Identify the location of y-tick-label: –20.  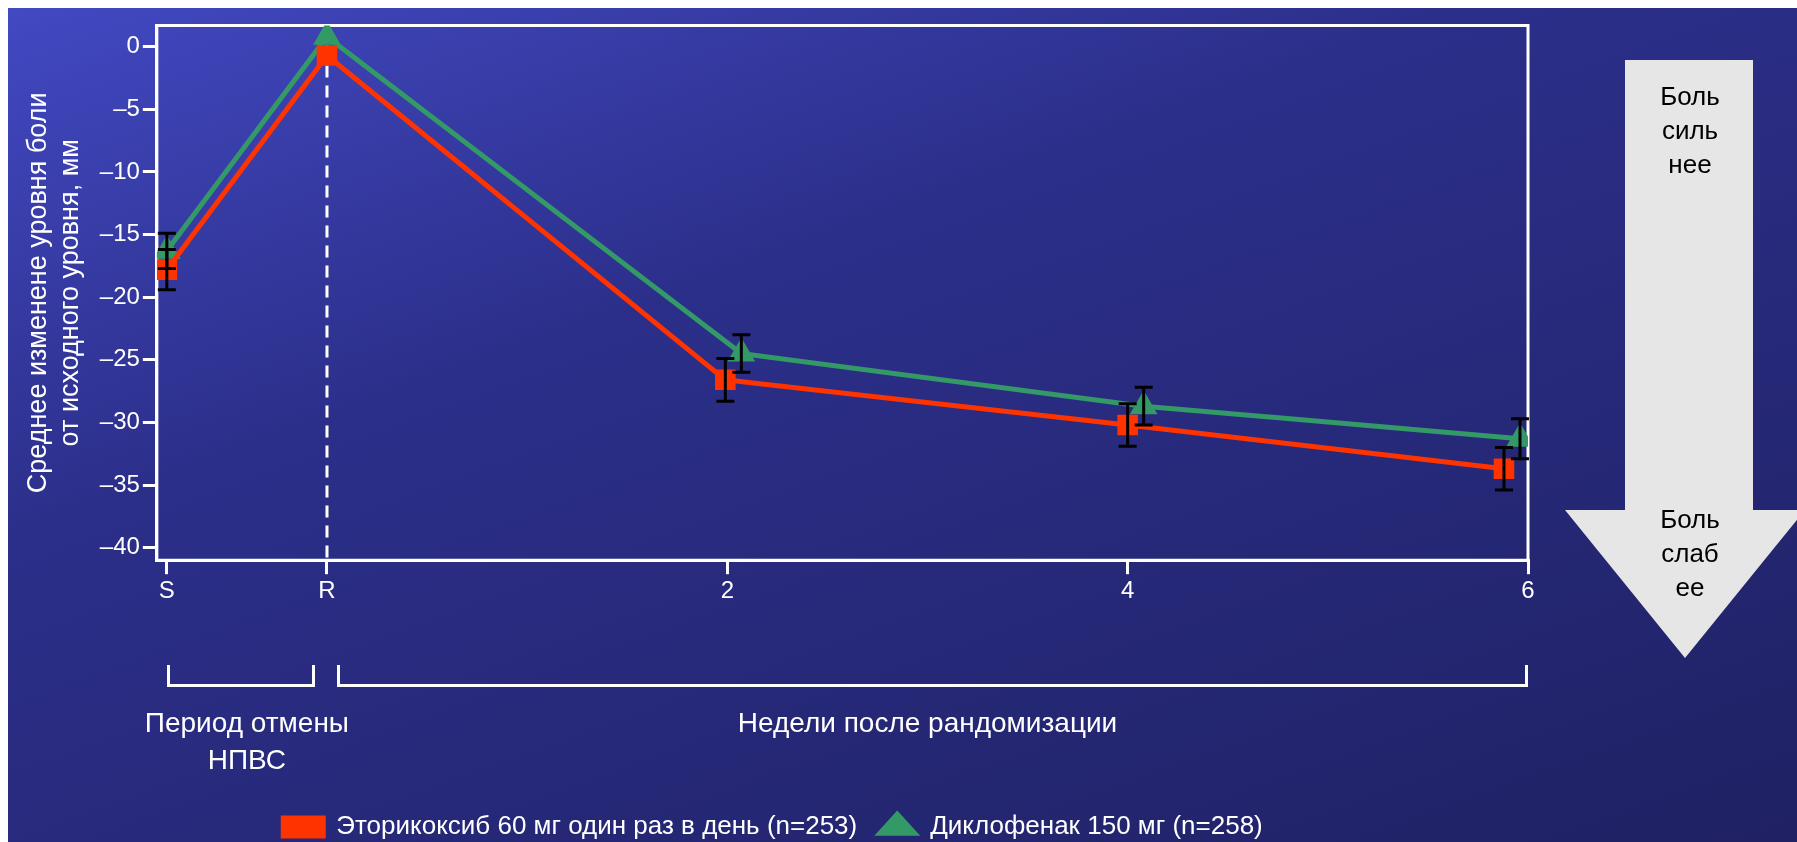
(119, 295).